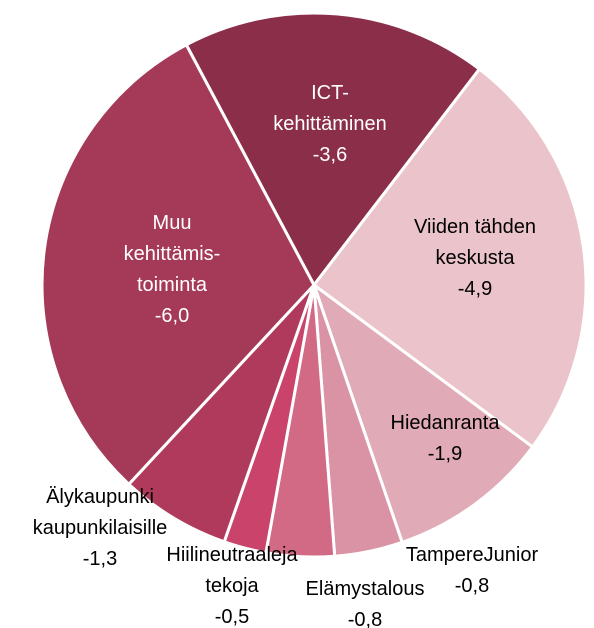 The height and width of the screenshot is (628, 594). What do you see at coordinates (221, 413) in the screenshot?
I see `pie-slice` at bounding box center [221, 413].